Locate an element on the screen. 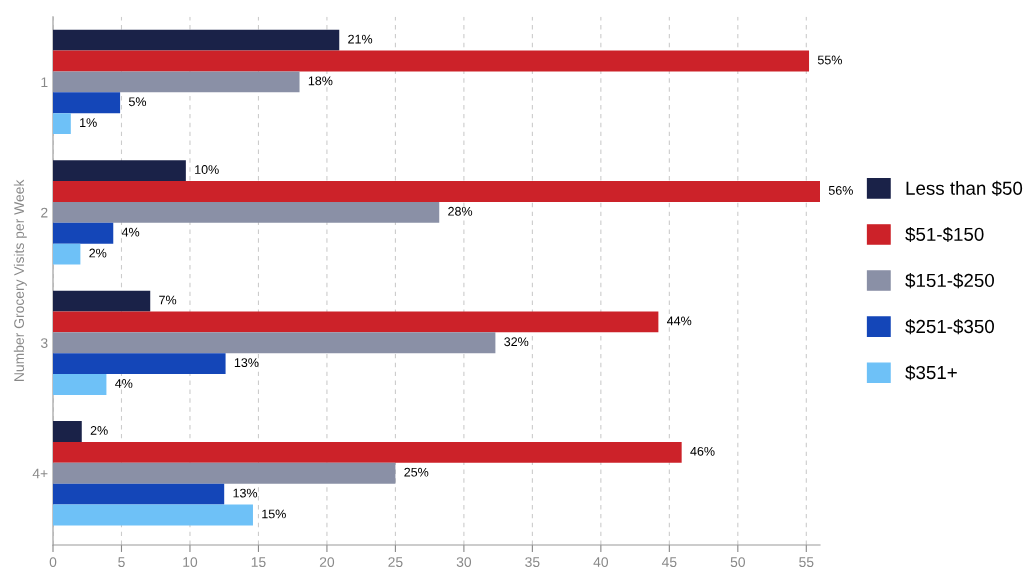  x-tick-label: 5 is located at coordinates (121, 562).